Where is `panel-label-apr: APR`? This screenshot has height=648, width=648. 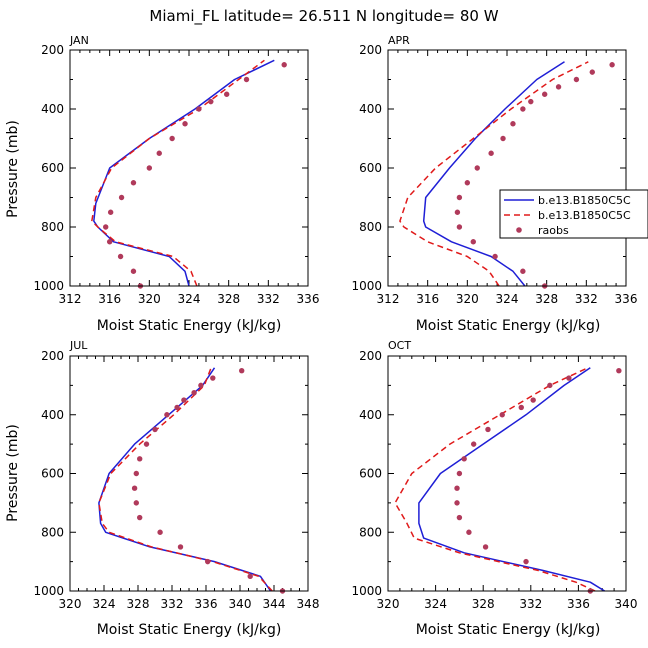
panel-label-apr: APR is located at coordinates (399, 40).